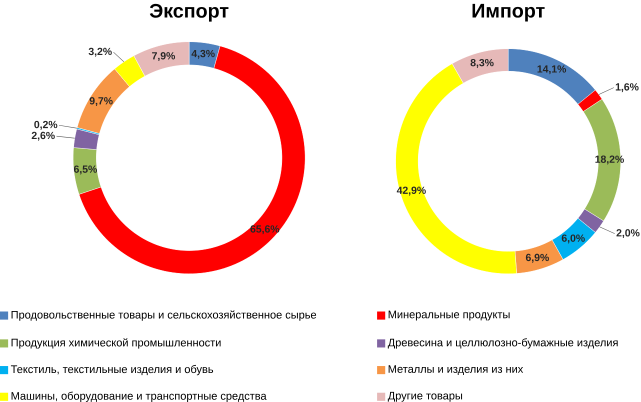  I want to click on legend-label: Металлы и изделия из них, so click(456, 370).